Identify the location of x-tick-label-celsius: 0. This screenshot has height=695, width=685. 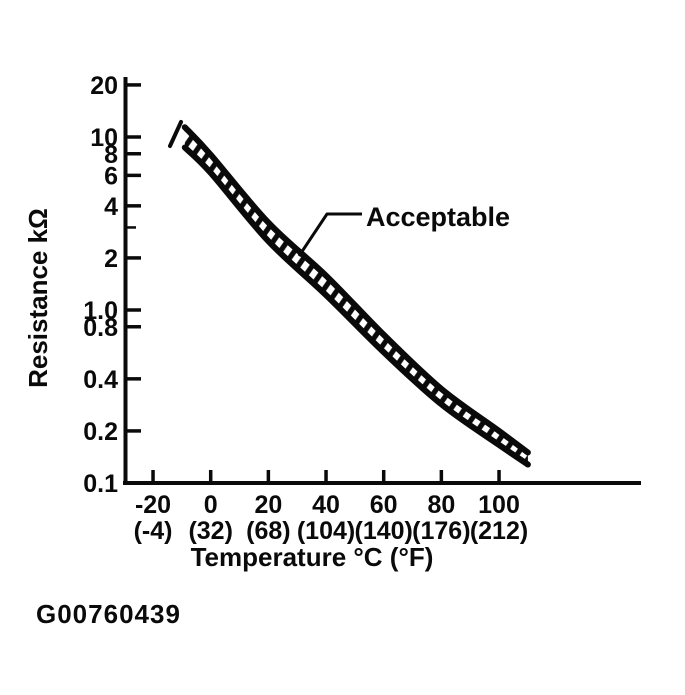
(211, 505).